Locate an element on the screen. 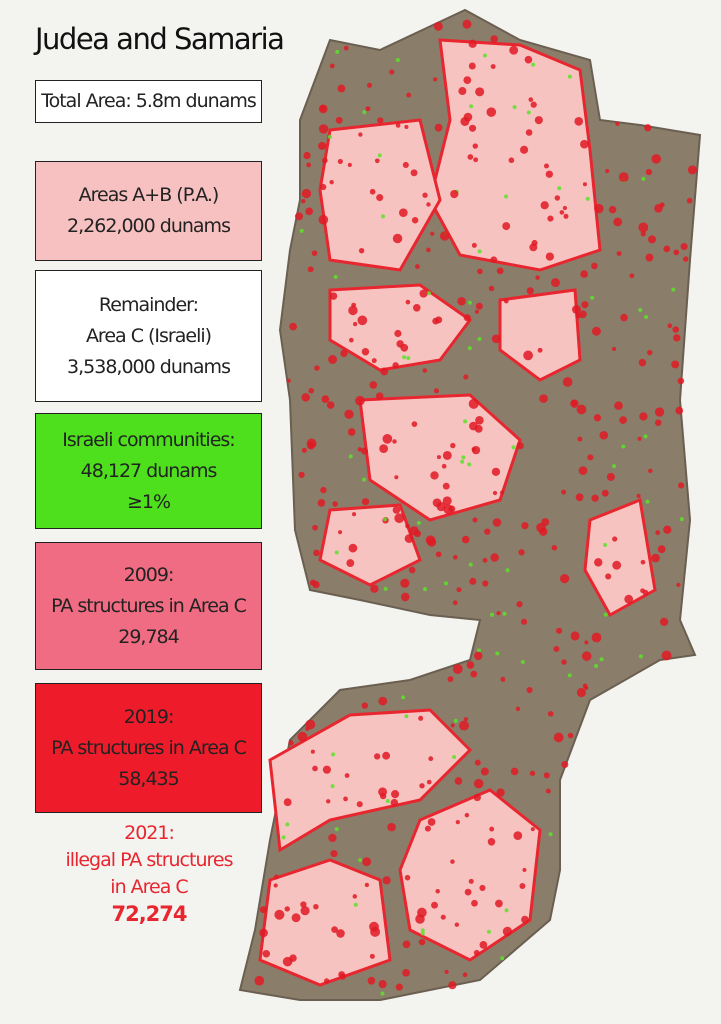  legend-line: 58,435 is located at coordinates (148, 778).